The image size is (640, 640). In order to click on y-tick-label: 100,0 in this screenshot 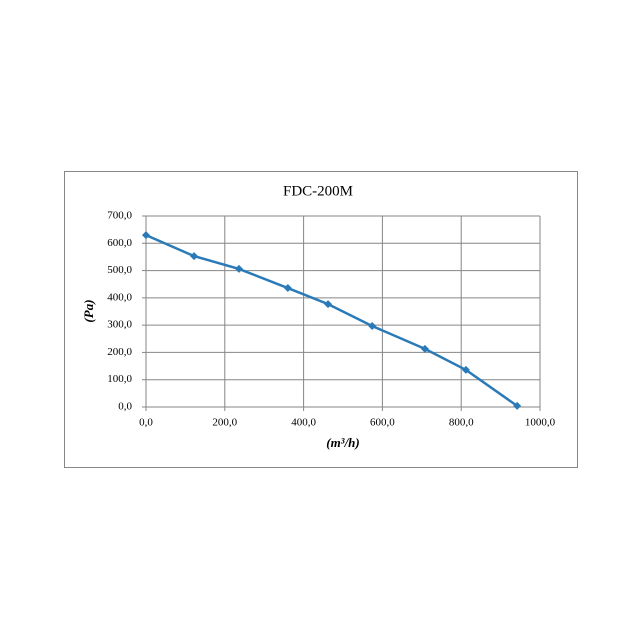, I will do `click(119, 379)`.